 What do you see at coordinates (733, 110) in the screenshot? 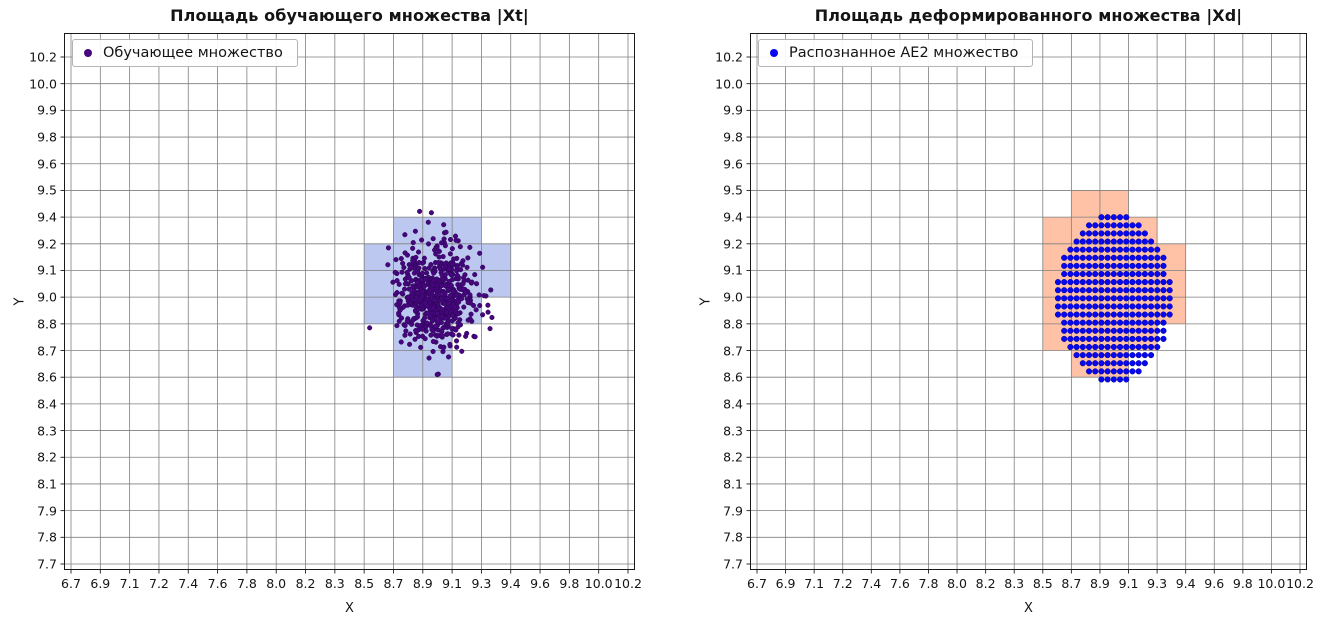
I see `y-tick-label: 9.9` at bounding box center [733, 110].